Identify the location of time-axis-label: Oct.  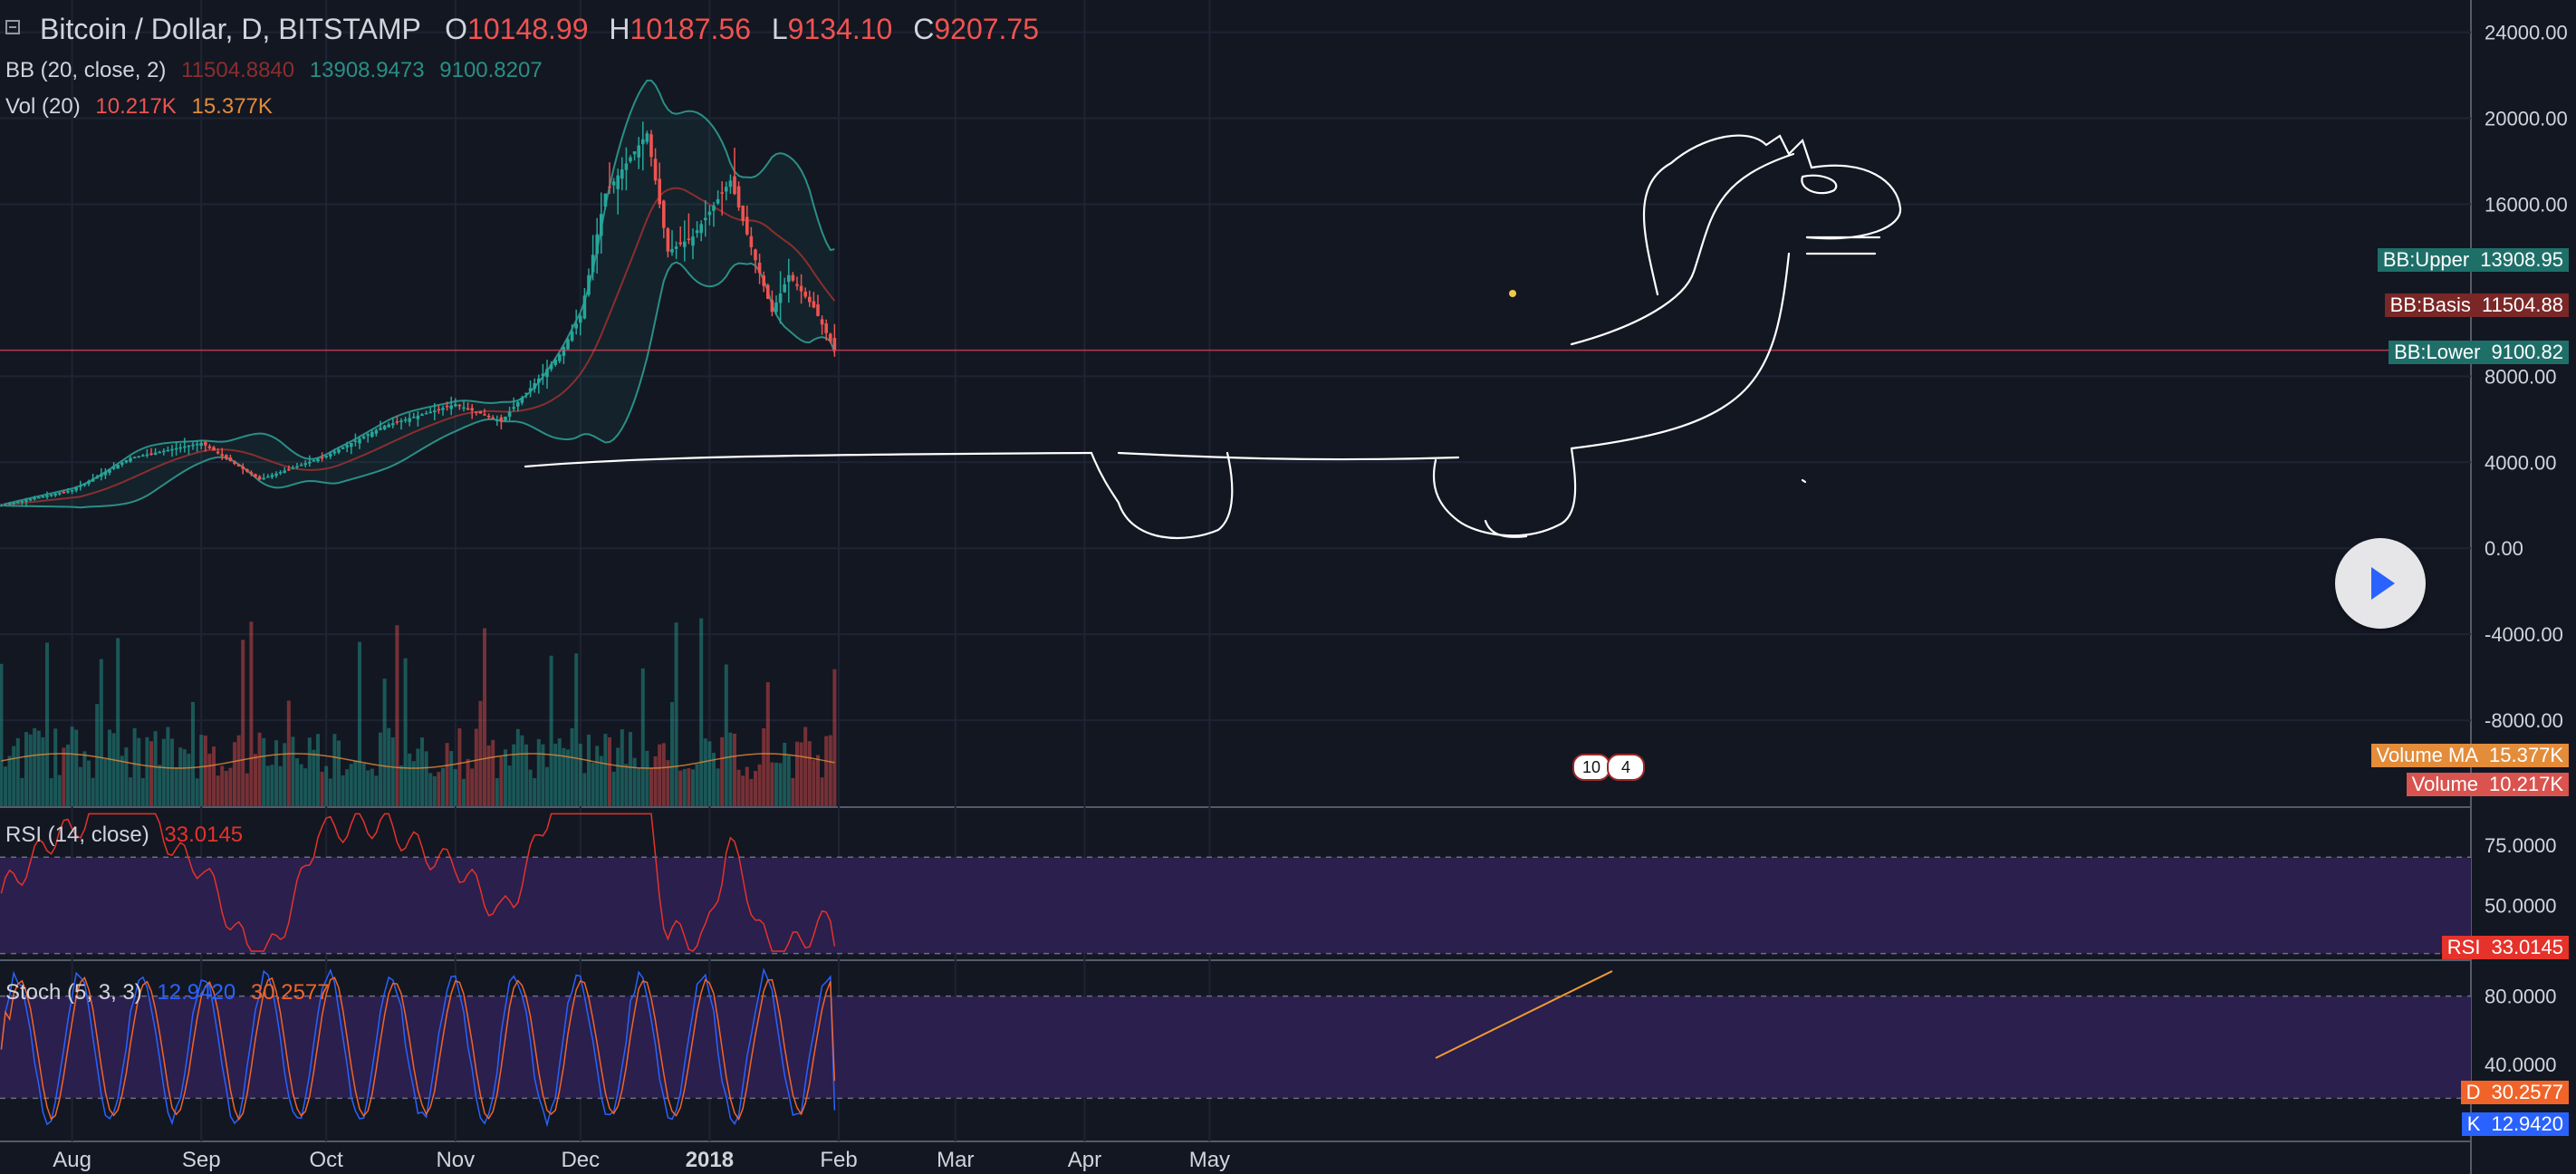
(327, 1160).